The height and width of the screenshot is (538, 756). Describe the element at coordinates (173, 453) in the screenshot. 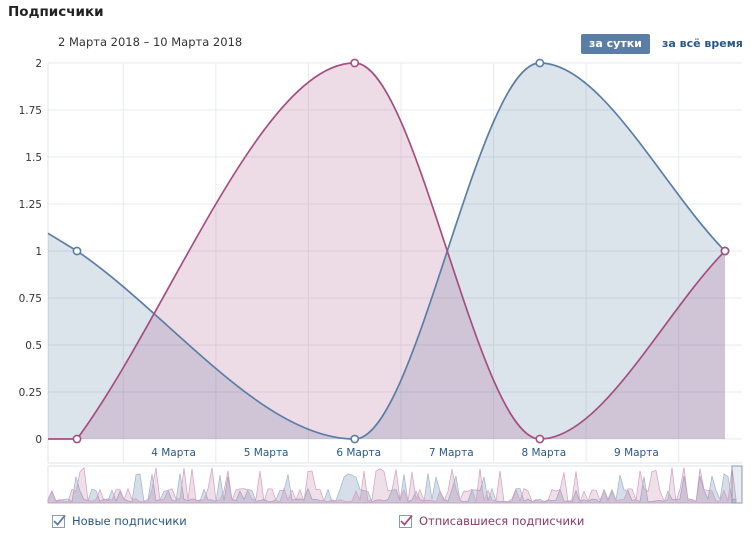

I see `x-tick-label: 4 Марта` at that location.